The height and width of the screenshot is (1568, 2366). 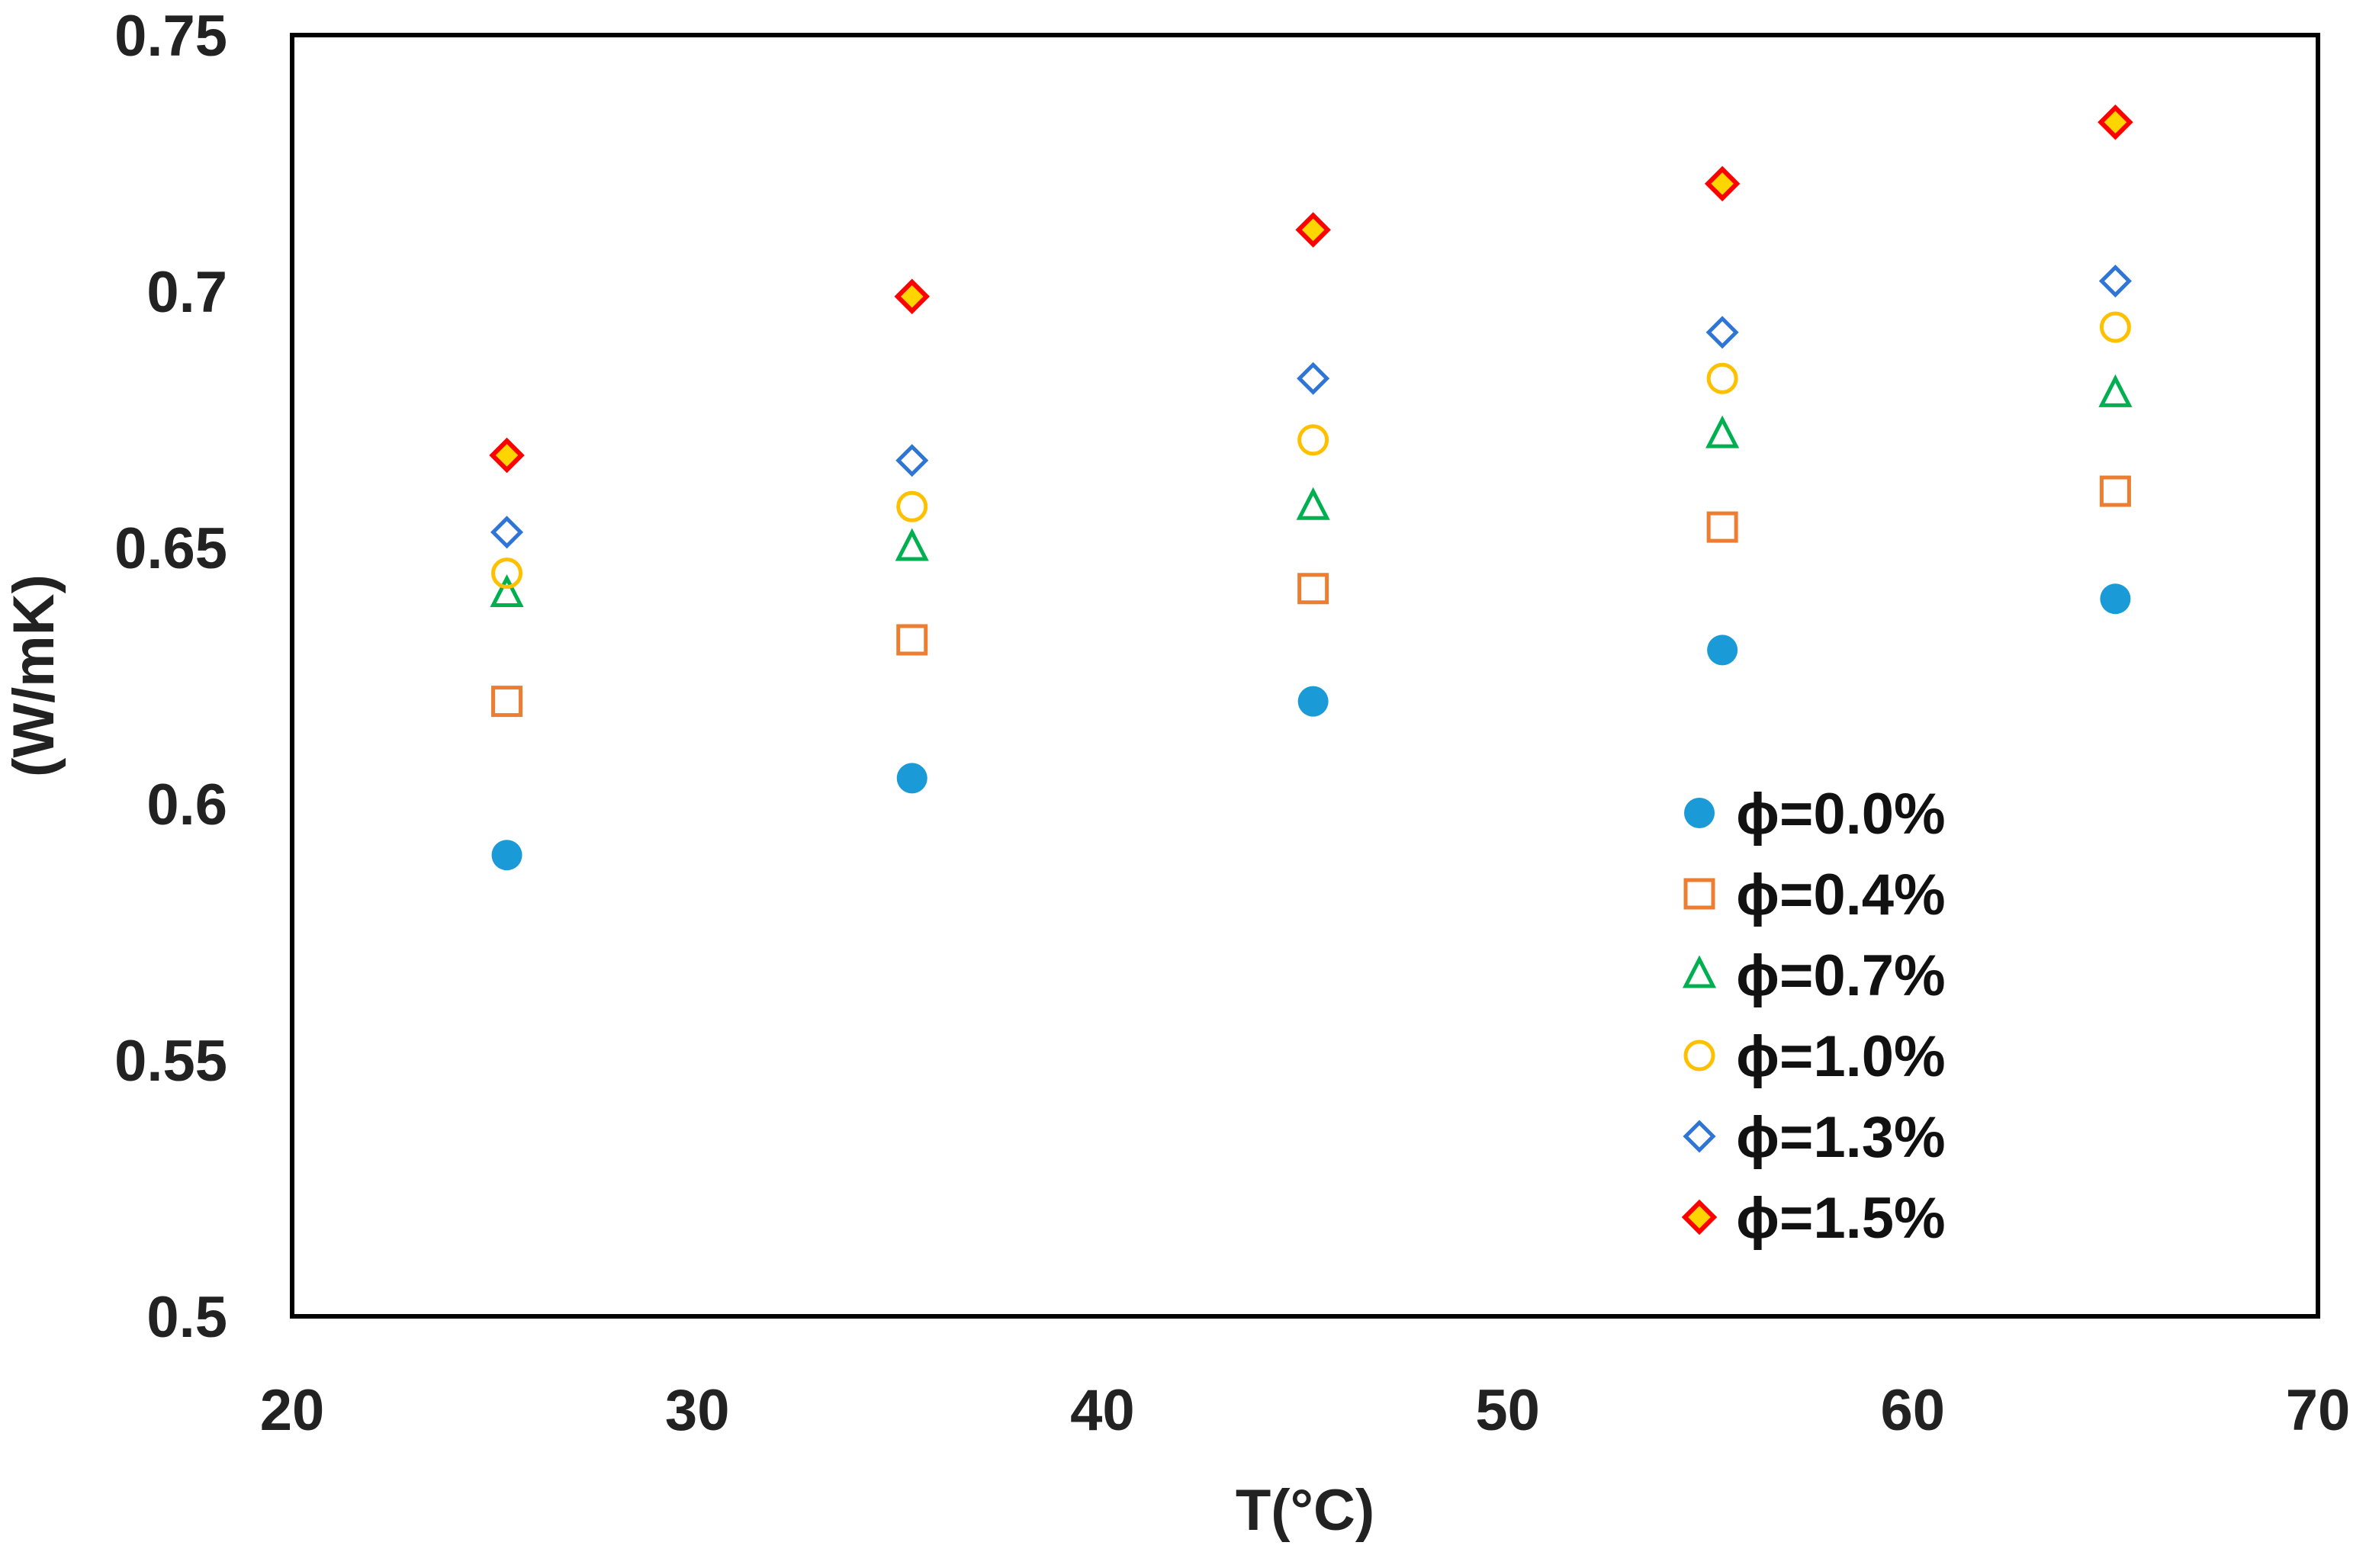 I want to click on legend-label: ϕ=0.4%, so click(x=1841, y=895).